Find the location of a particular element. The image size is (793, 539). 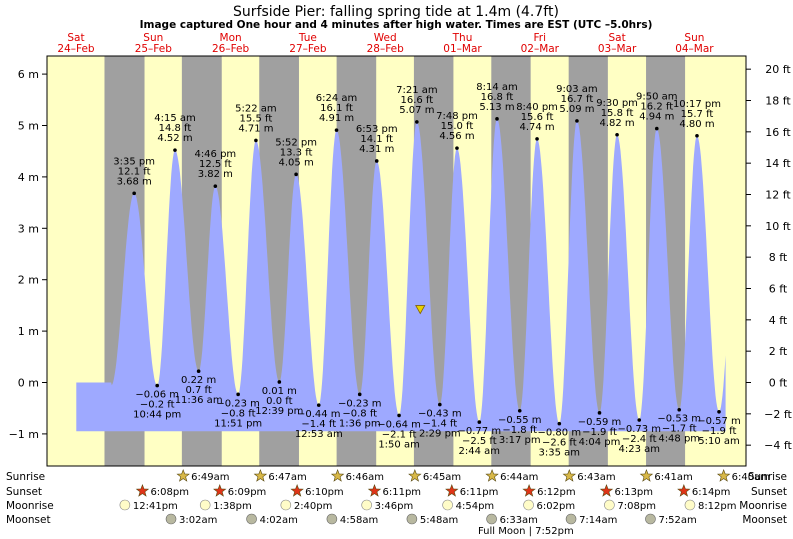

low-tide-m: 0.01 m is located at coordinates (279, 391).